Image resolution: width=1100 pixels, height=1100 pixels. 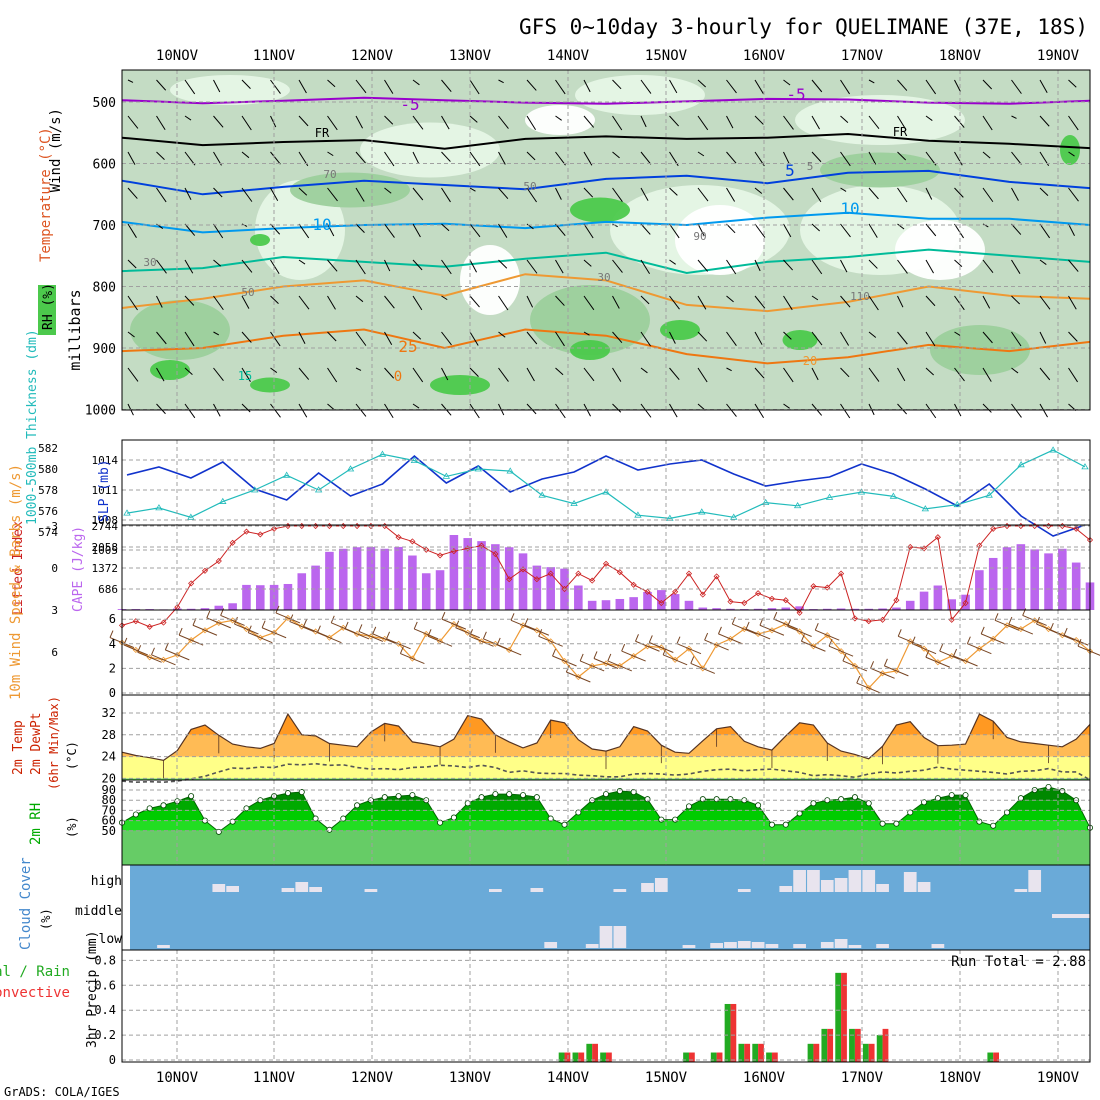 I want to click on contour-label: FR, so click(x=900, y=132).